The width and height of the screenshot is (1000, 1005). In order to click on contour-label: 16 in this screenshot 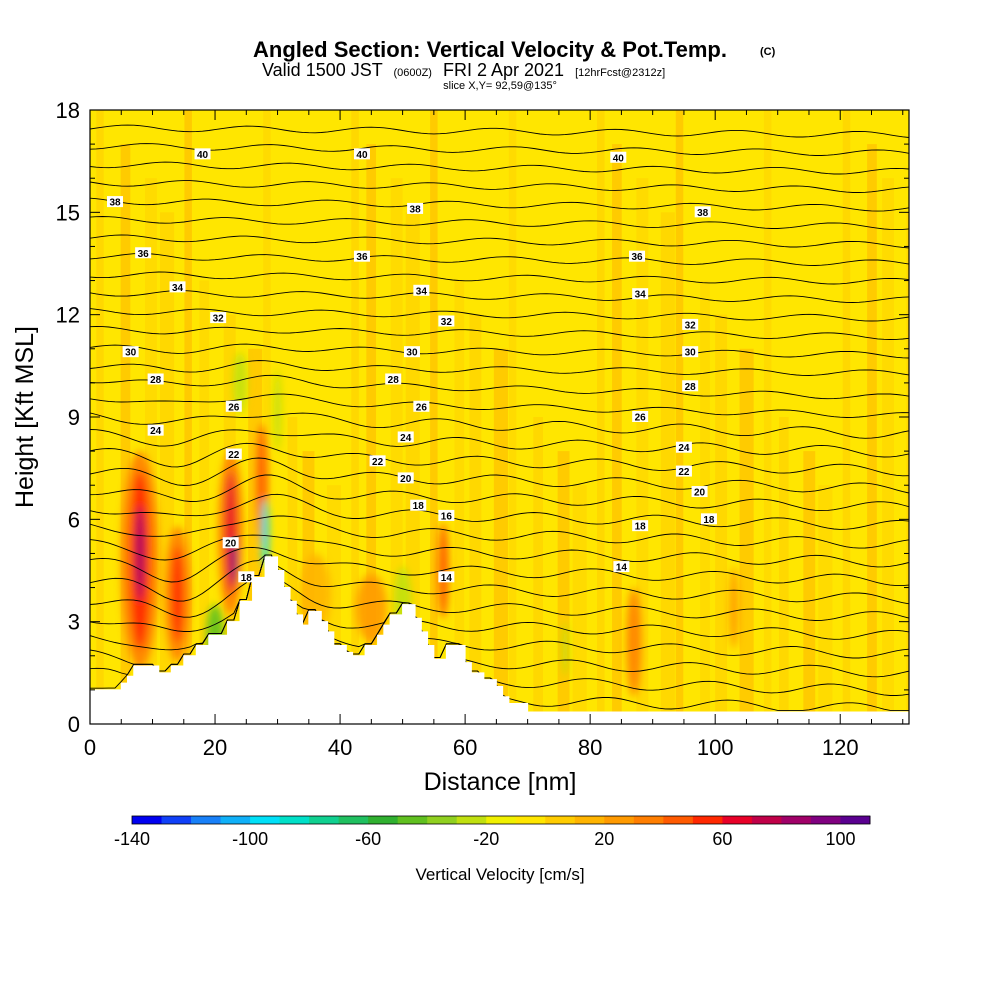, I will do `click(447, 516)`.